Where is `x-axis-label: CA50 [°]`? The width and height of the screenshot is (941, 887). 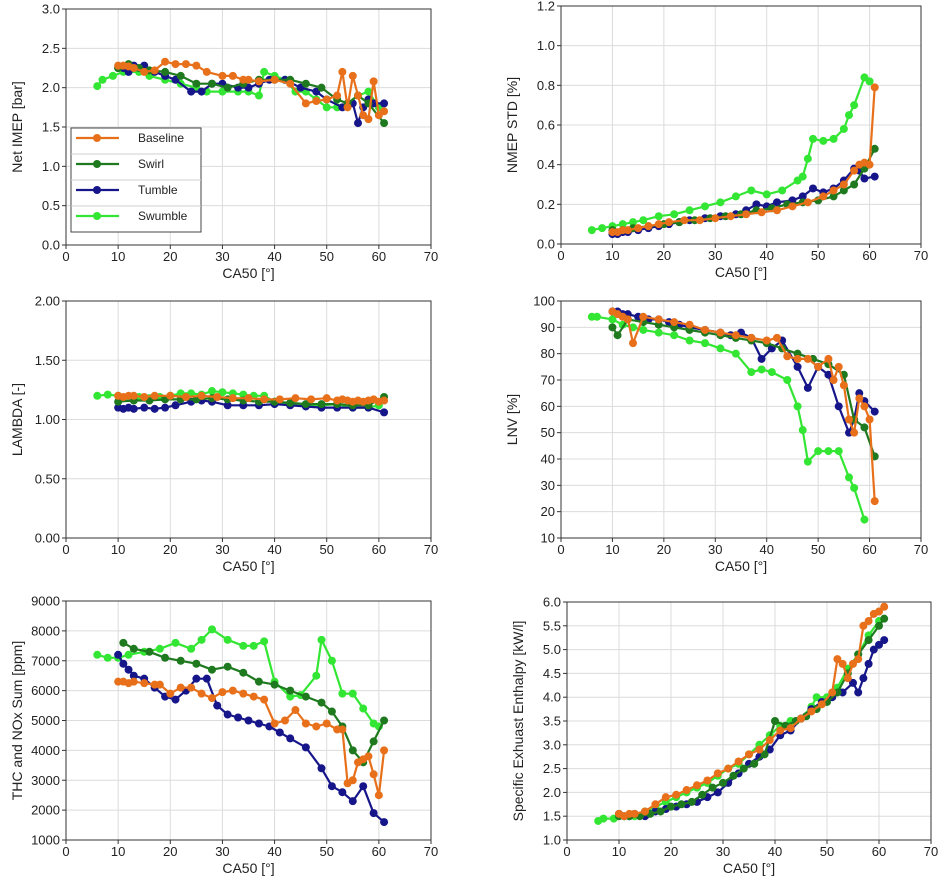 x-axis-label: CA50 [°] is located at coordinates (248, 273).